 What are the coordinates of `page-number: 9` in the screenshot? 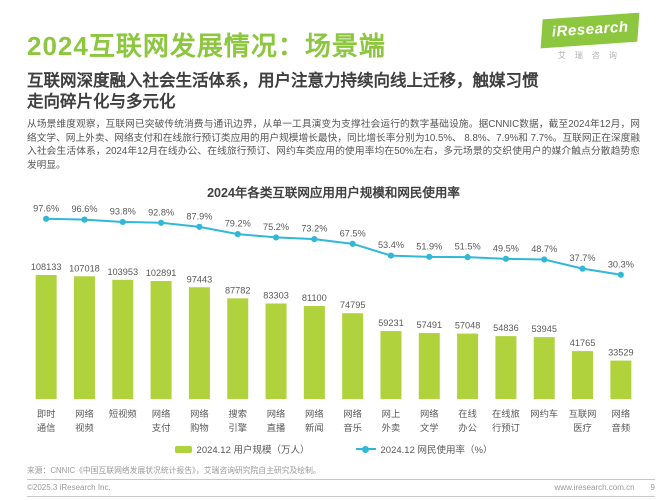 It's located at (652, 487).